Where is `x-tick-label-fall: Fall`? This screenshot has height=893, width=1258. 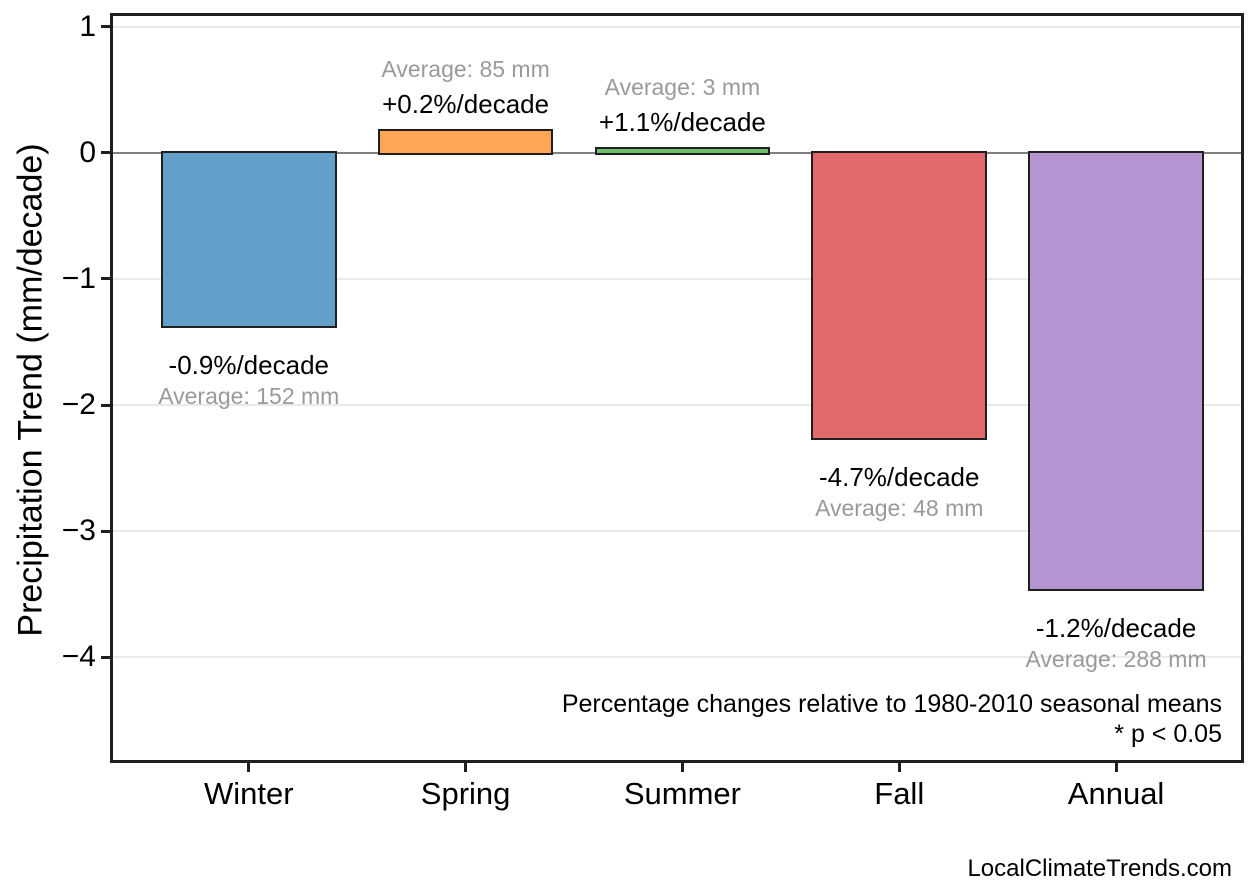 x-tick-label-fall: Fall is located at coordinates (899, 793).